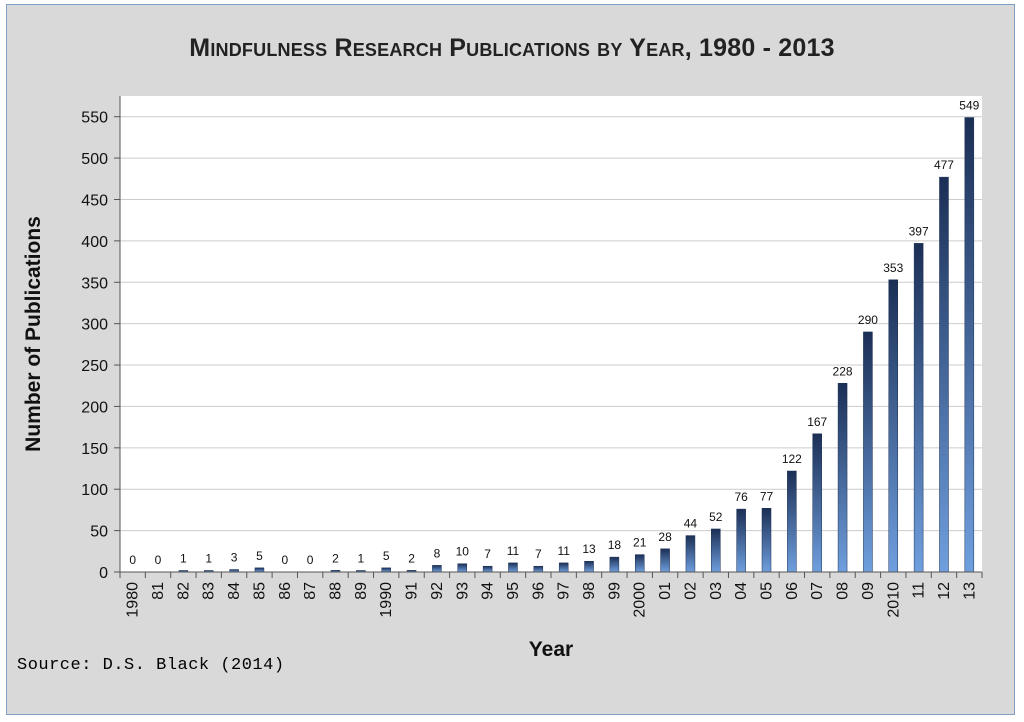  What do you see at coordinates (767, 496) in the screenshot?
I see `data-label: 77` at bounding box center [767, 496].